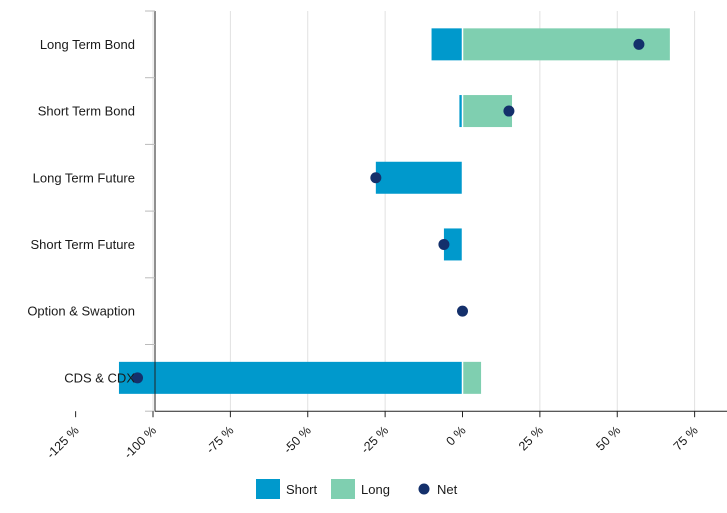 The width and height of the screenshot is (727, 513). What do you see at coordinates (81, 311) in the screenshot?
I see `category-label: Option & Swaption` at bounding box center [81, 311].